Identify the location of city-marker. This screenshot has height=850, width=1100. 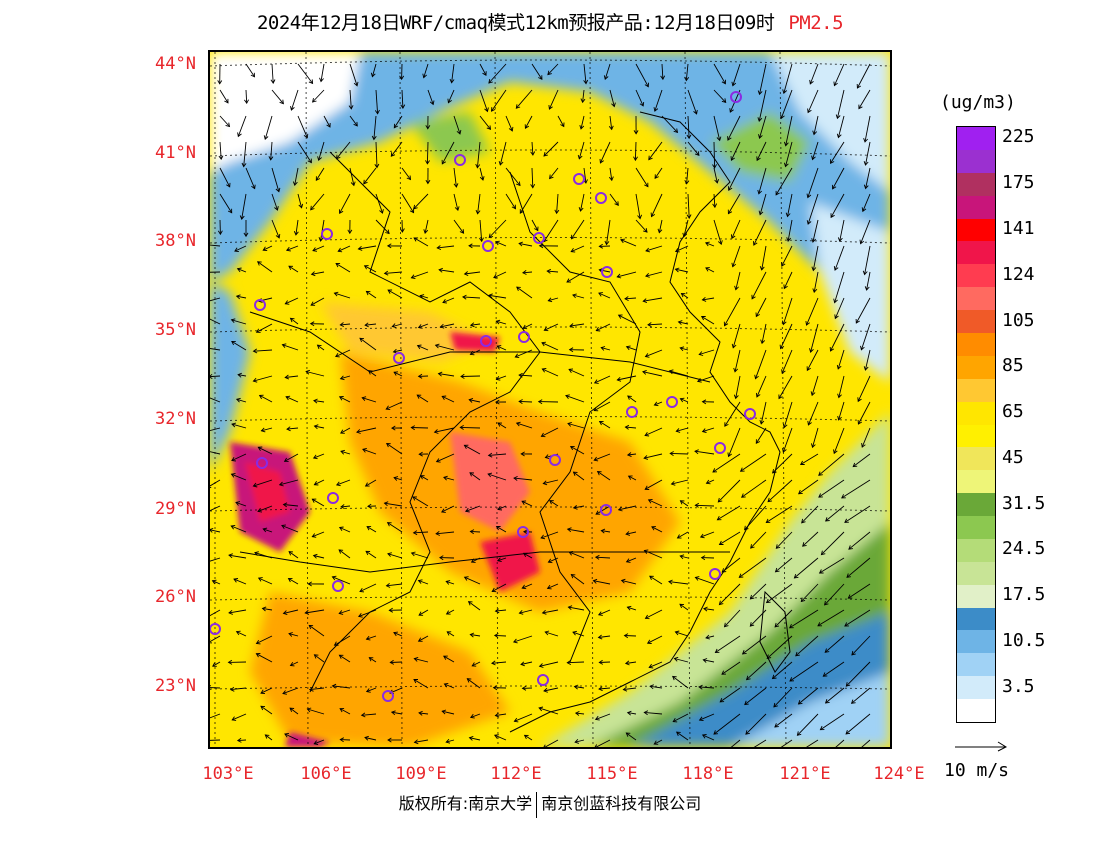
(579, 179).